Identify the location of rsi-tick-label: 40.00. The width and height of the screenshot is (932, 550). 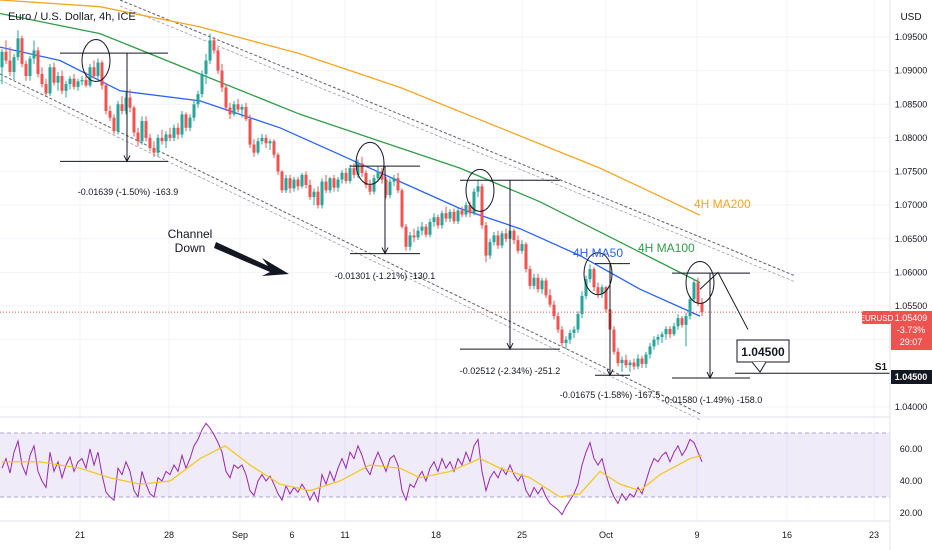
(911, 481).